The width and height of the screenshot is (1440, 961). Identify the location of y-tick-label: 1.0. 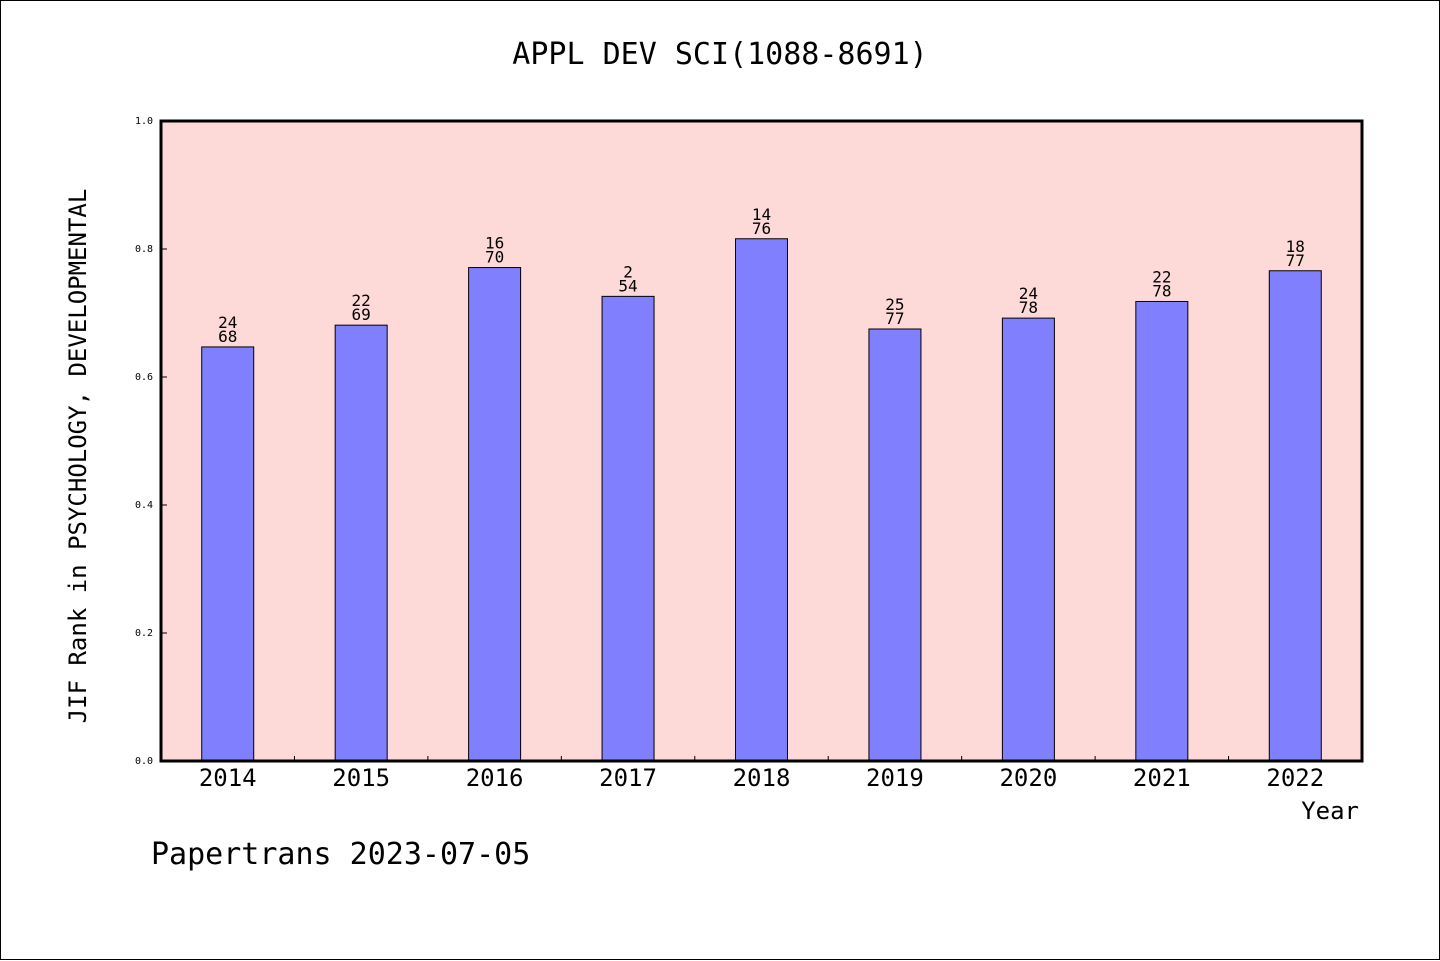
(144, 121).